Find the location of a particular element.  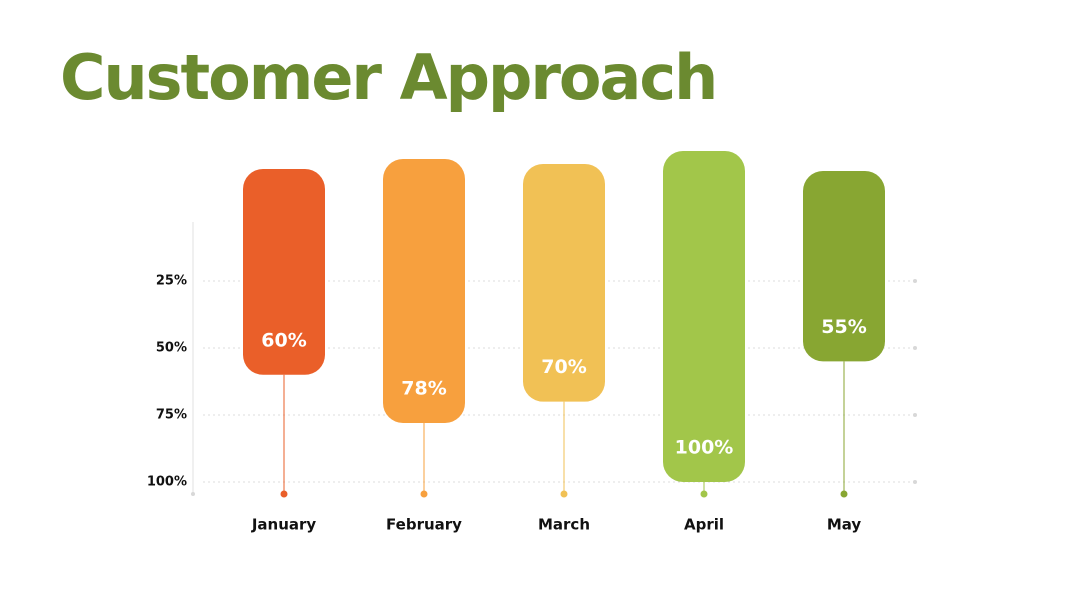

x-tick-label: April is located at coordinates (704, 525).